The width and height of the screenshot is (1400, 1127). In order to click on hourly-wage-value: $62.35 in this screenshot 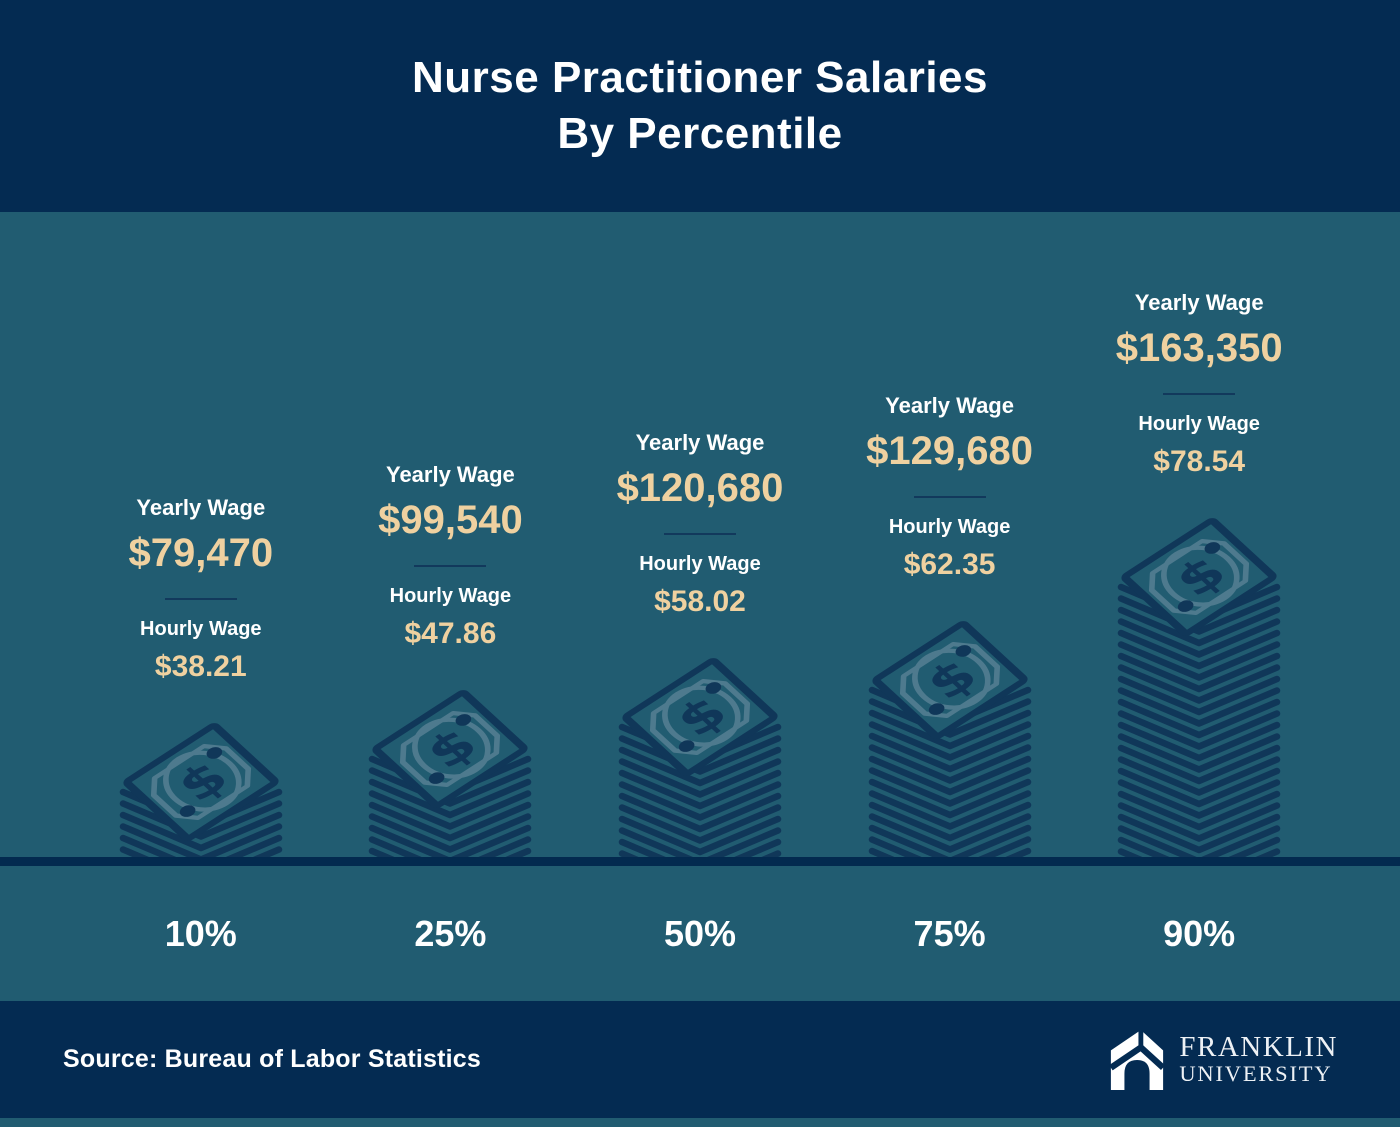, I will do `click(949, 564)`.